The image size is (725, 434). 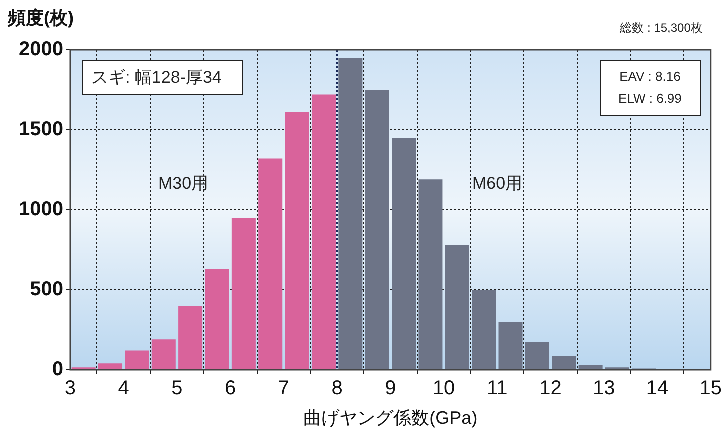 I want to click on x-tick-label: 15, so click(x=711, y=389).